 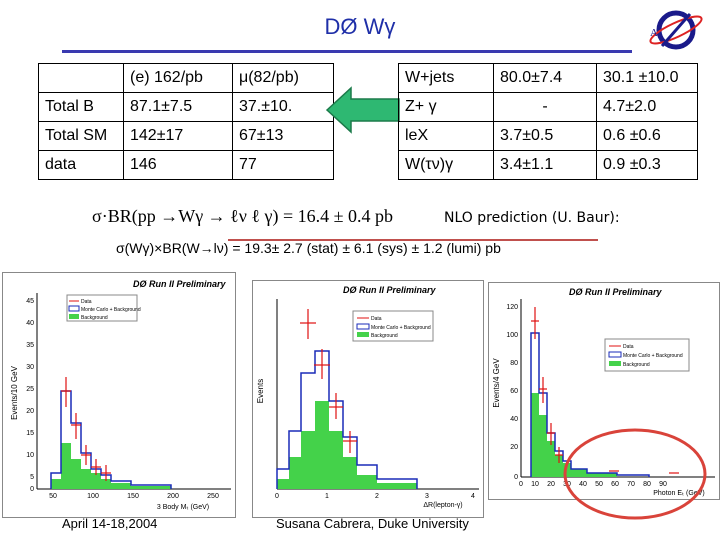 I want to click on row-label: data, so click(x=81, y=165).